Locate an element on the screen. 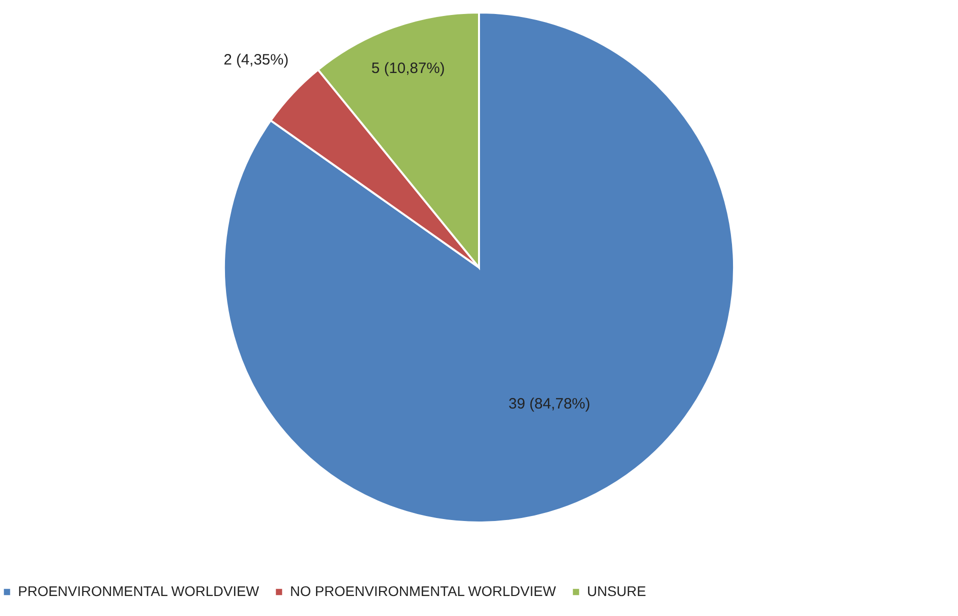 This screenshot has height=616, width=958. data-label: 2 (4,35%) is located at coordinates (256, 59).